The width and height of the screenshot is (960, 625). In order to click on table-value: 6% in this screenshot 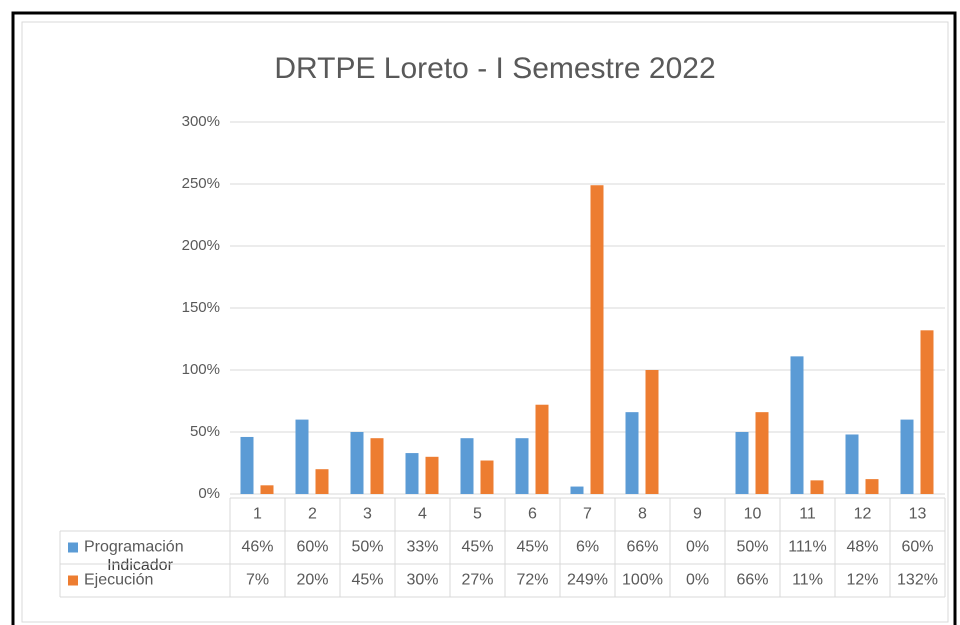, I will do `click(587, 547)`.